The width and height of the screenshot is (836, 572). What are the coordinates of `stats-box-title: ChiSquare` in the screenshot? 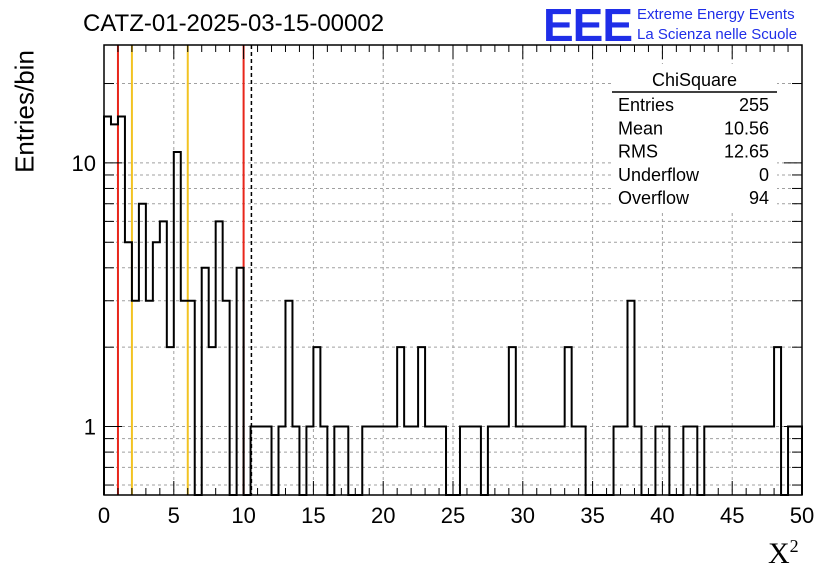 It's located at (694, 80).